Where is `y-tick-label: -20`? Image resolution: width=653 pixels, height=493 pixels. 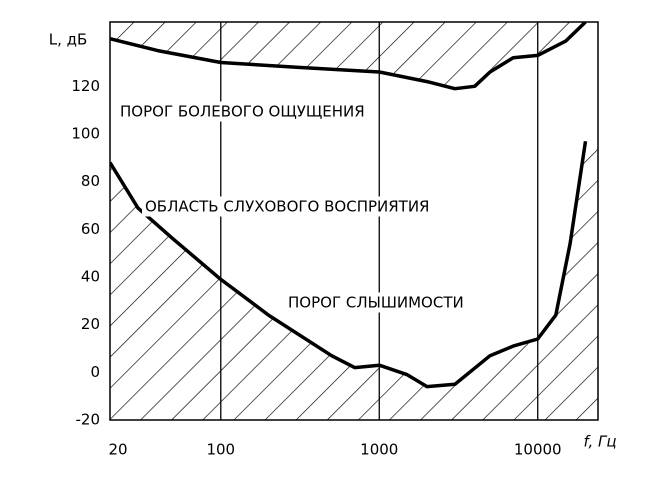 y-tick-label: -20 is located at coordinates (88, 420).